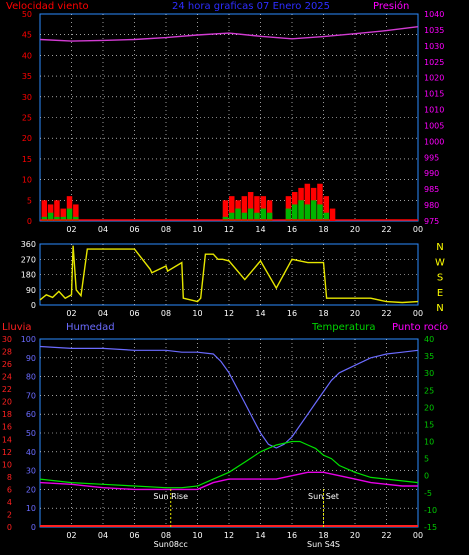 This screenshot has height=555, width=469. I want to click on sun-annotation: Sun Rise, so click(170, 496).